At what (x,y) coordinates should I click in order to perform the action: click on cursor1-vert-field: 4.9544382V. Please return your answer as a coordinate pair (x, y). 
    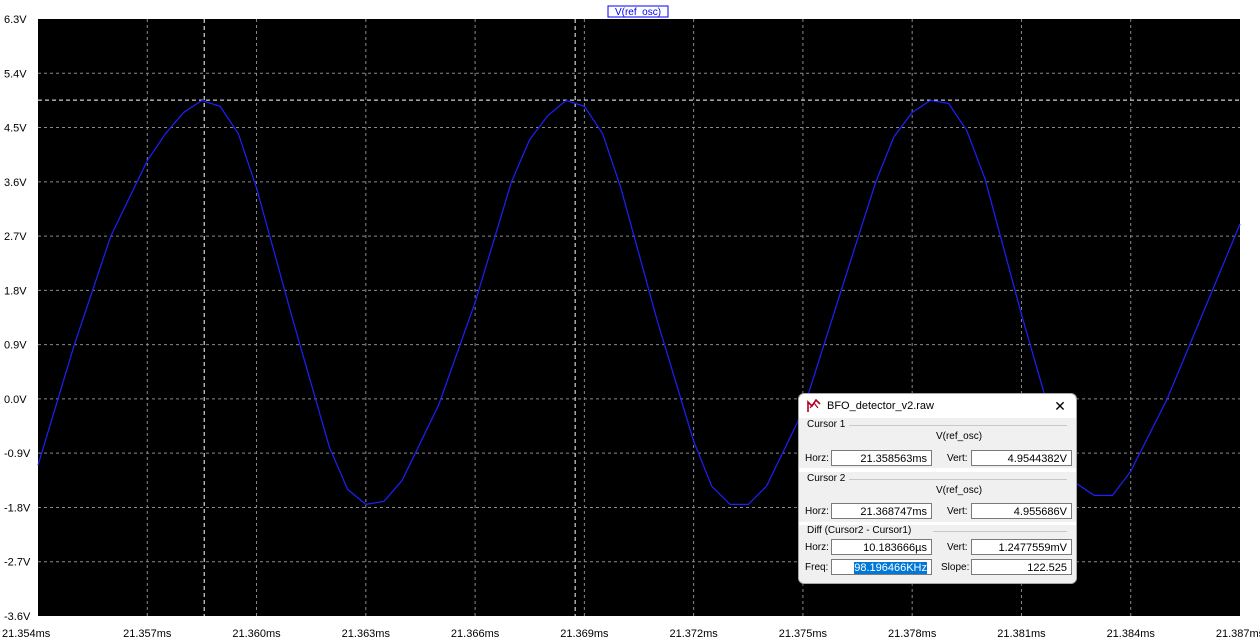
    Looking at the image, I should click on (1021, 458).